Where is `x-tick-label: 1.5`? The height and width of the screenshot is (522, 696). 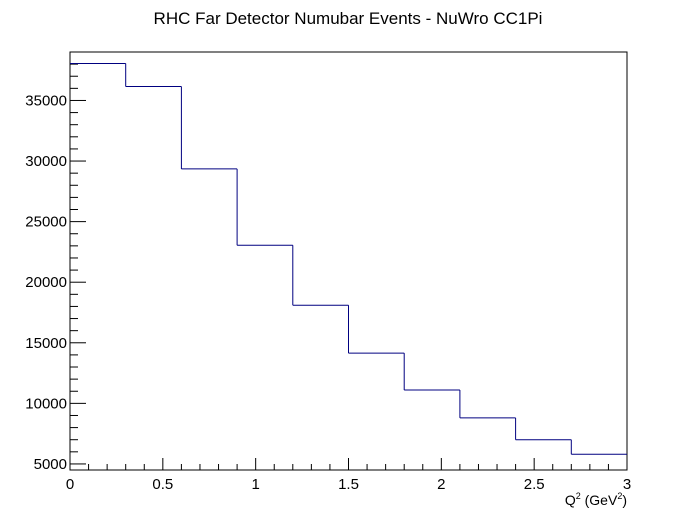 x-tick-label: 1.5 is located at coordinates (348, 484).